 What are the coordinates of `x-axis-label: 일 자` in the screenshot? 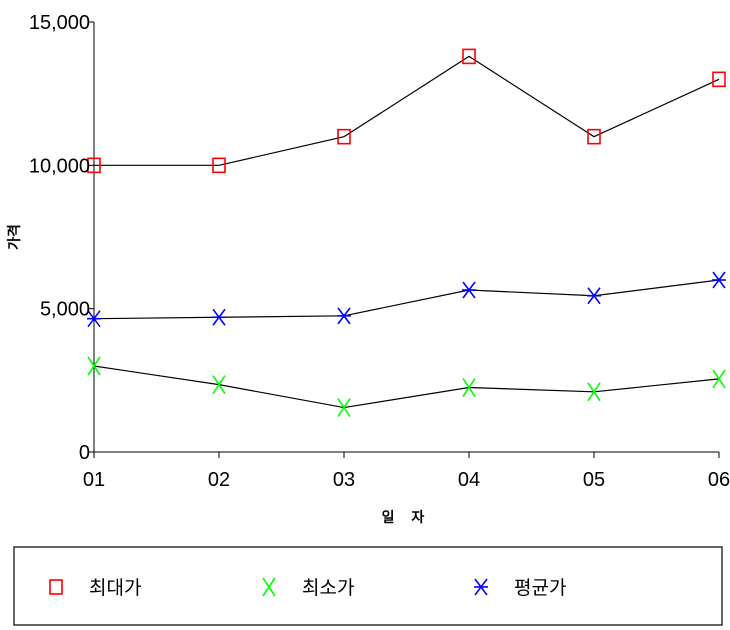 It's located at (406, 518).